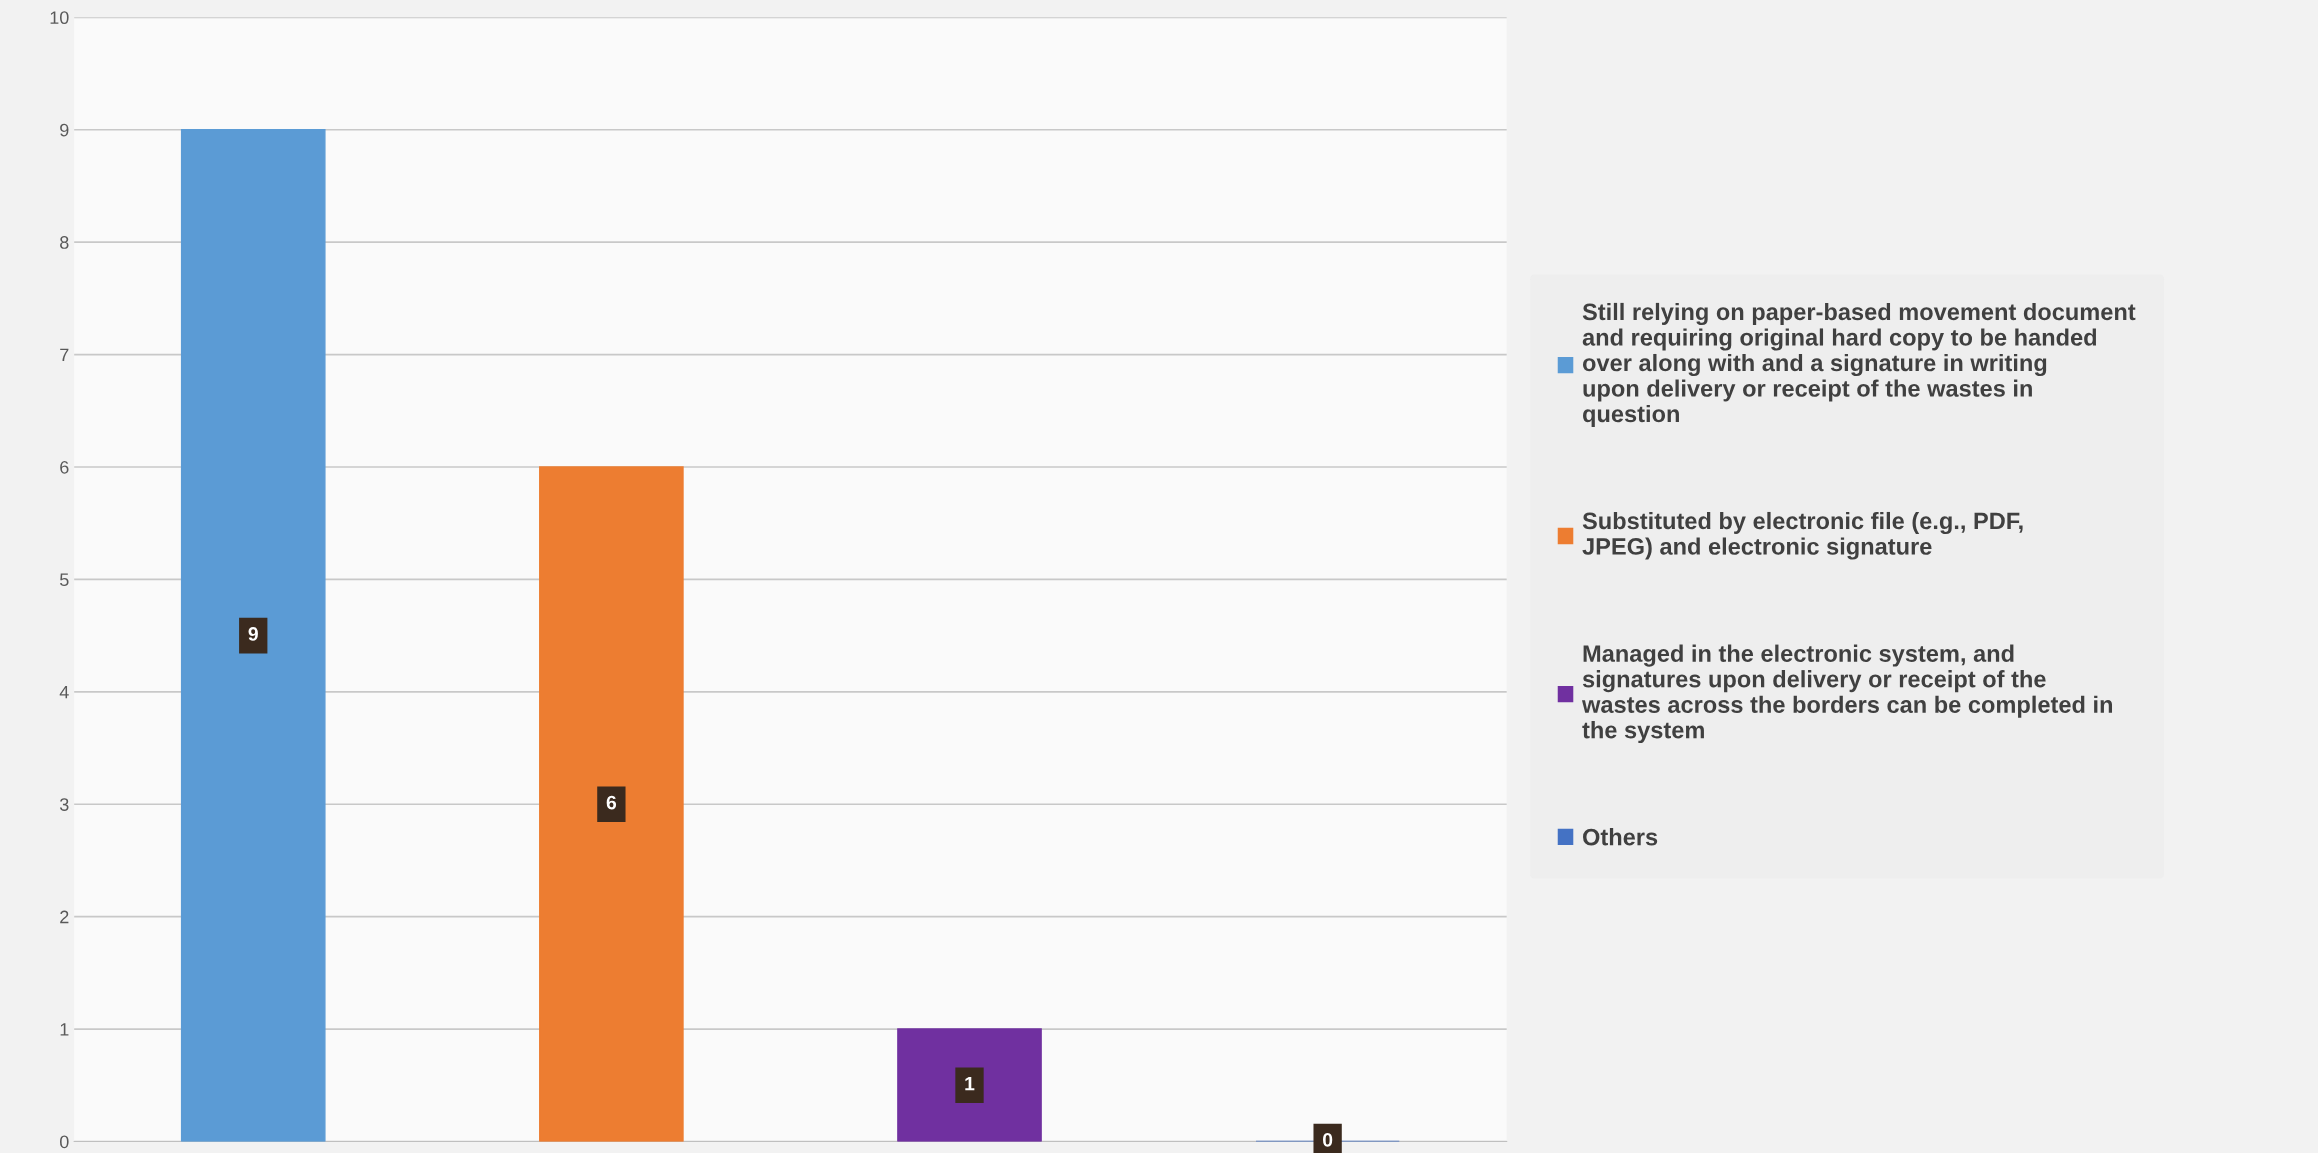 The height and width of the screenshot is (1153, 2318). Describe the element at coordinates (64, 130) in the screenshot. I see `y-tick-label: 9` at that location.